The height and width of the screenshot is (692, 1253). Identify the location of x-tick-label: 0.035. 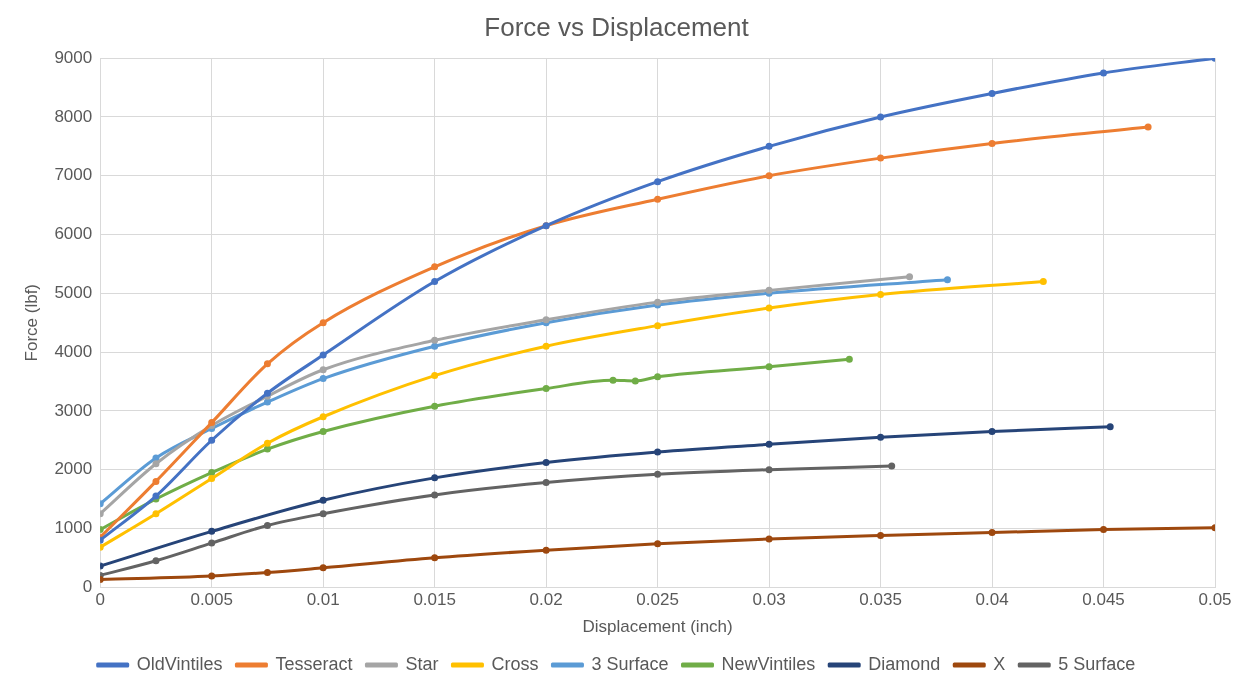
(880, 600).